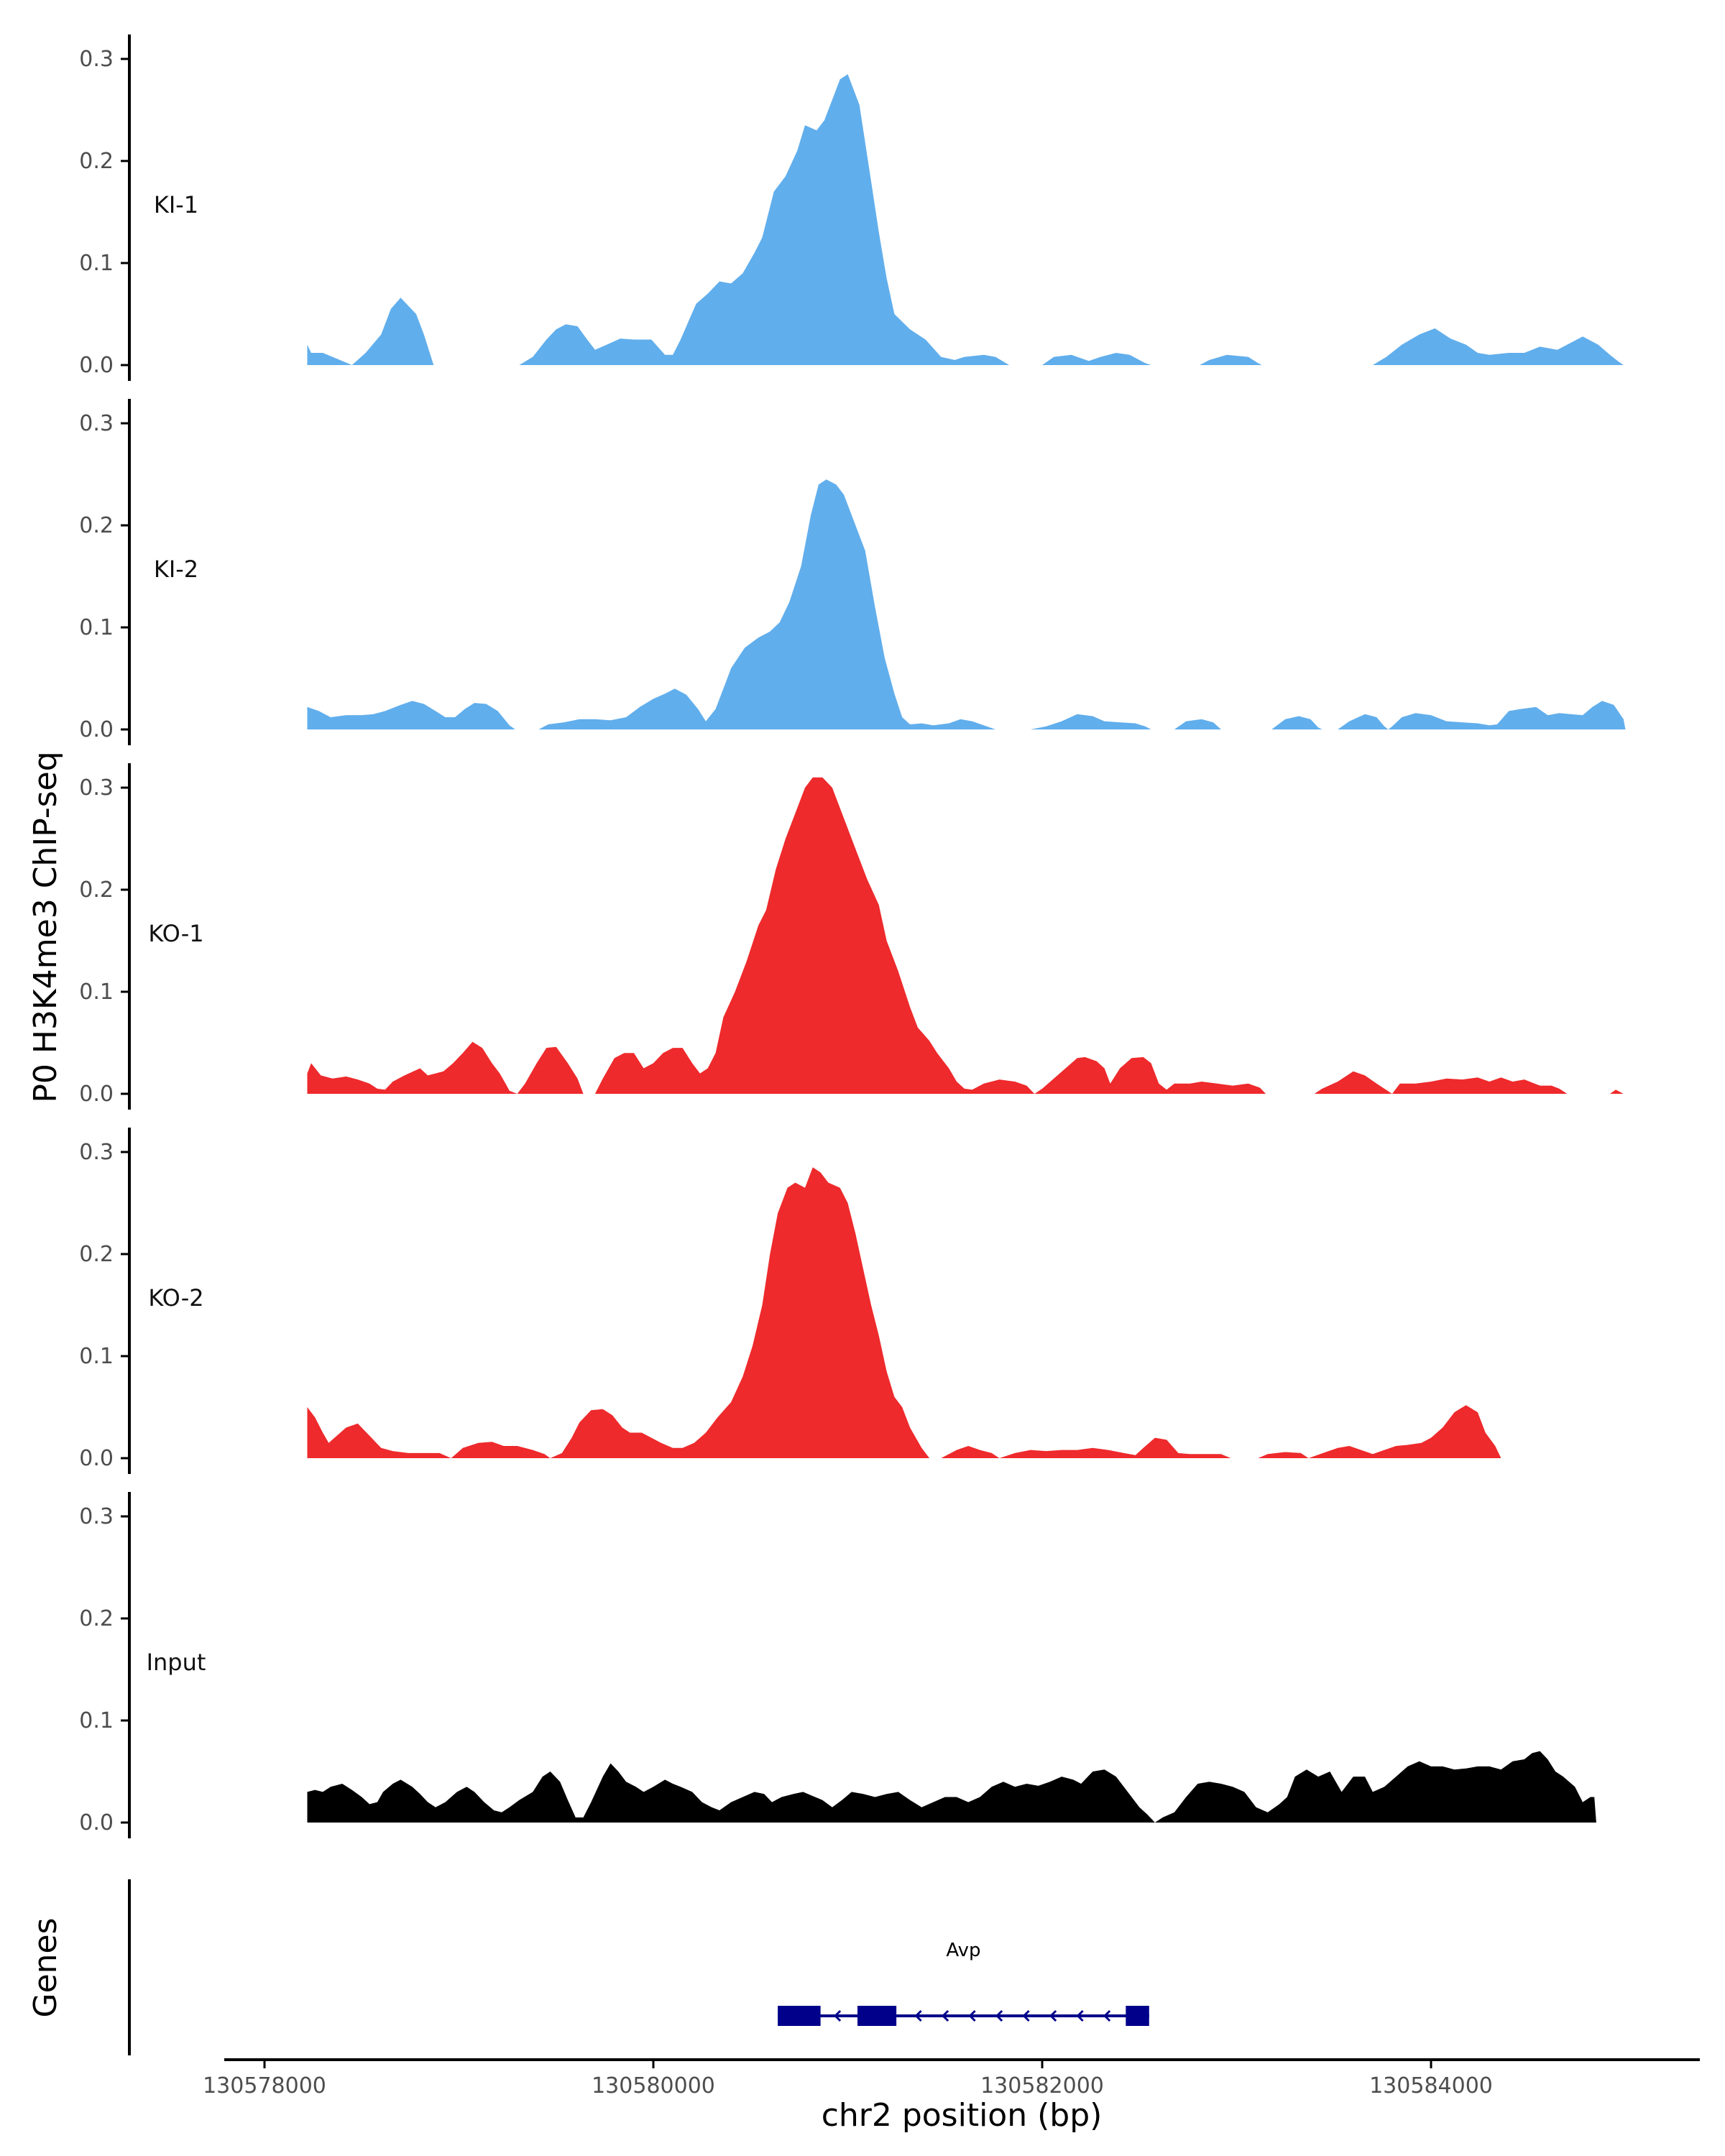 This screenshot has width=1725, height=2156. What do you see at coordinates (837, 1665) in the screenshot?
I see `track-panel-input: 0.0 0.1 0.2 0.3 Input` at bounding box center [837, 1665].